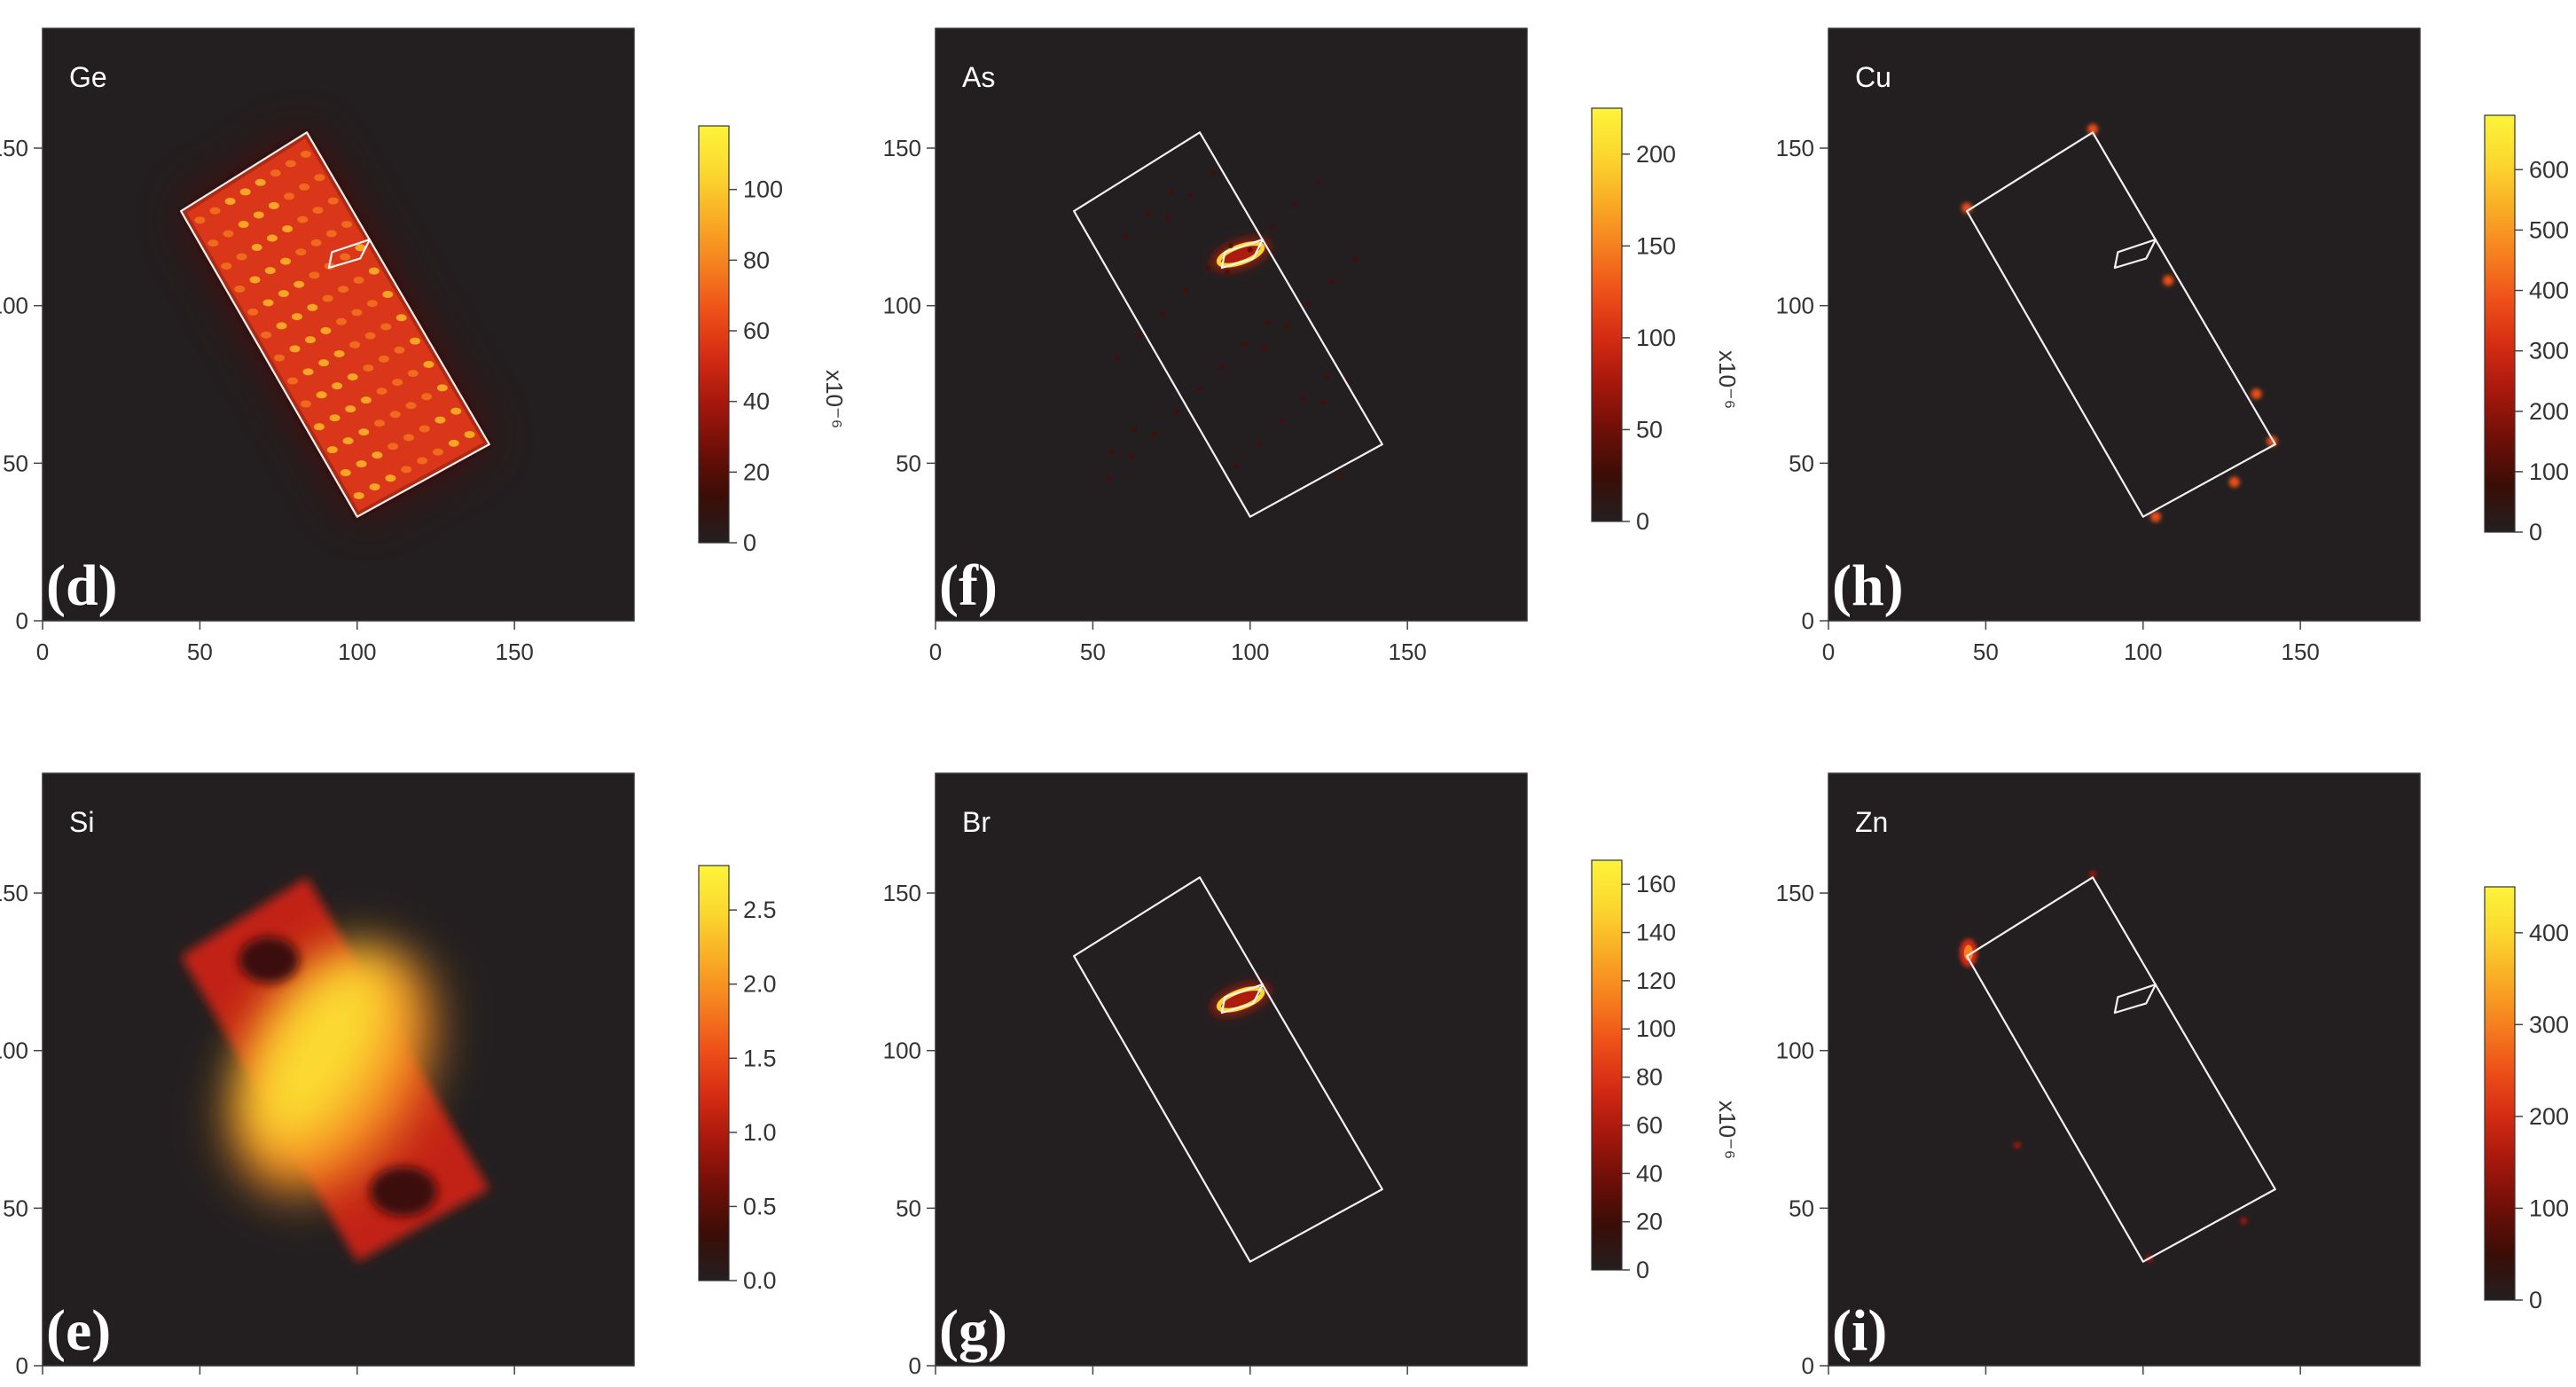 Image resolution: width=2576 pixels, height=1387 pixels. I want to click on heatmap-si, so click(335, 1069).